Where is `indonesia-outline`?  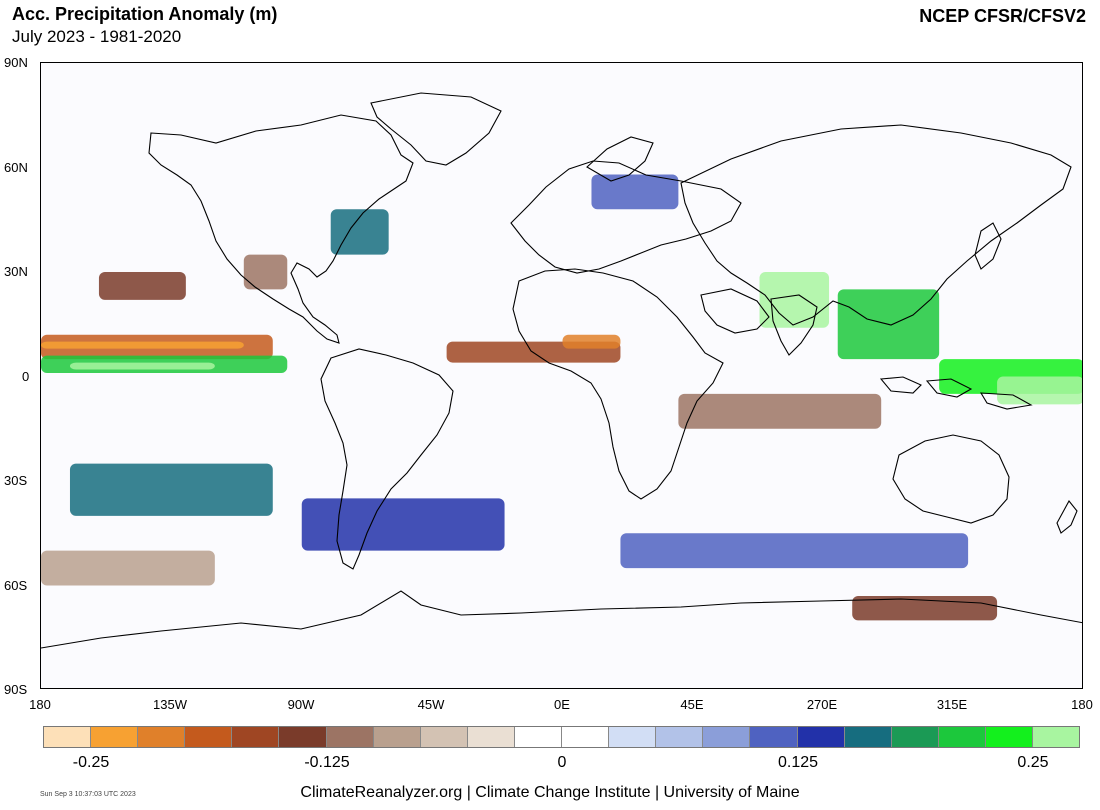
indonesia-outline is located at coordinates (956, 393).